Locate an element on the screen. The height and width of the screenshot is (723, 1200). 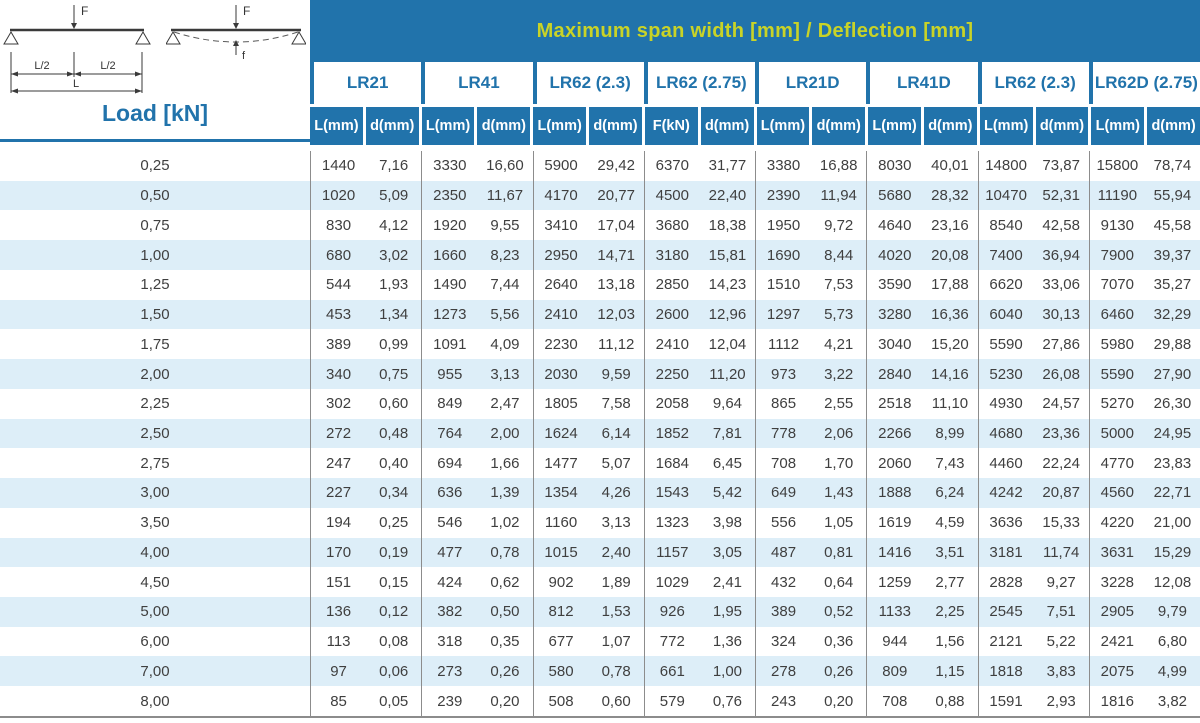
deflection-value-cell: 2,93 is located at coordinates (1061, 701).